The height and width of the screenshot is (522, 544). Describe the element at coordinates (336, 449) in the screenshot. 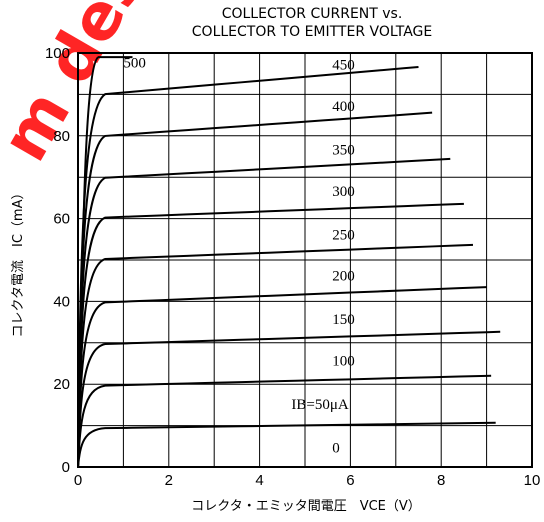

I see `curve-label-0: 0` at that location.